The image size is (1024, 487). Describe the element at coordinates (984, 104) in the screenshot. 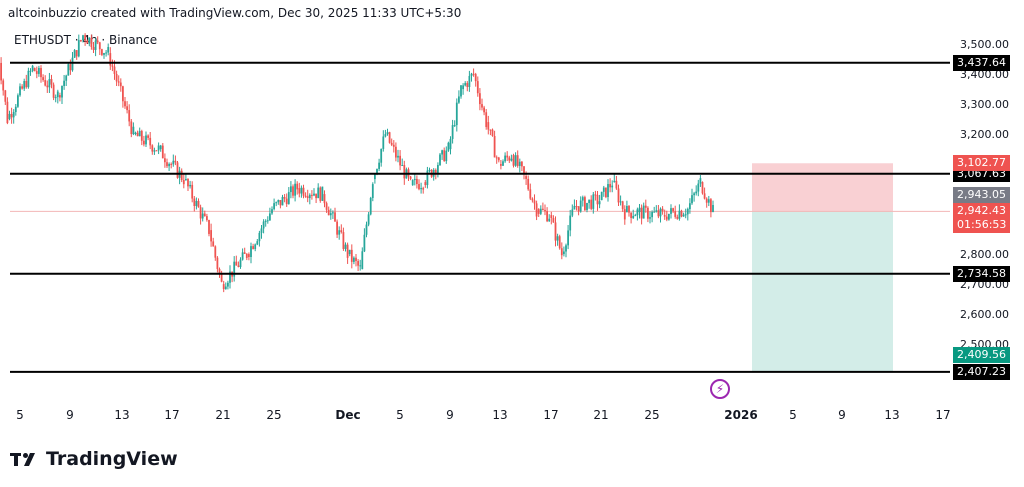

I see `y-tick-label: 3,300.00` at that location.